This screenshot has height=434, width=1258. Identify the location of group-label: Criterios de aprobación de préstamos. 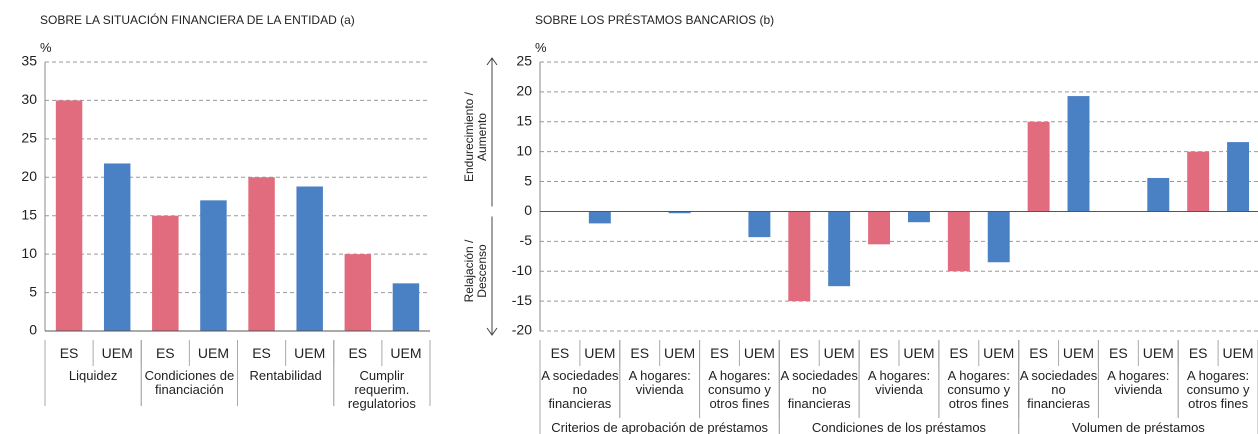
(660, 427).